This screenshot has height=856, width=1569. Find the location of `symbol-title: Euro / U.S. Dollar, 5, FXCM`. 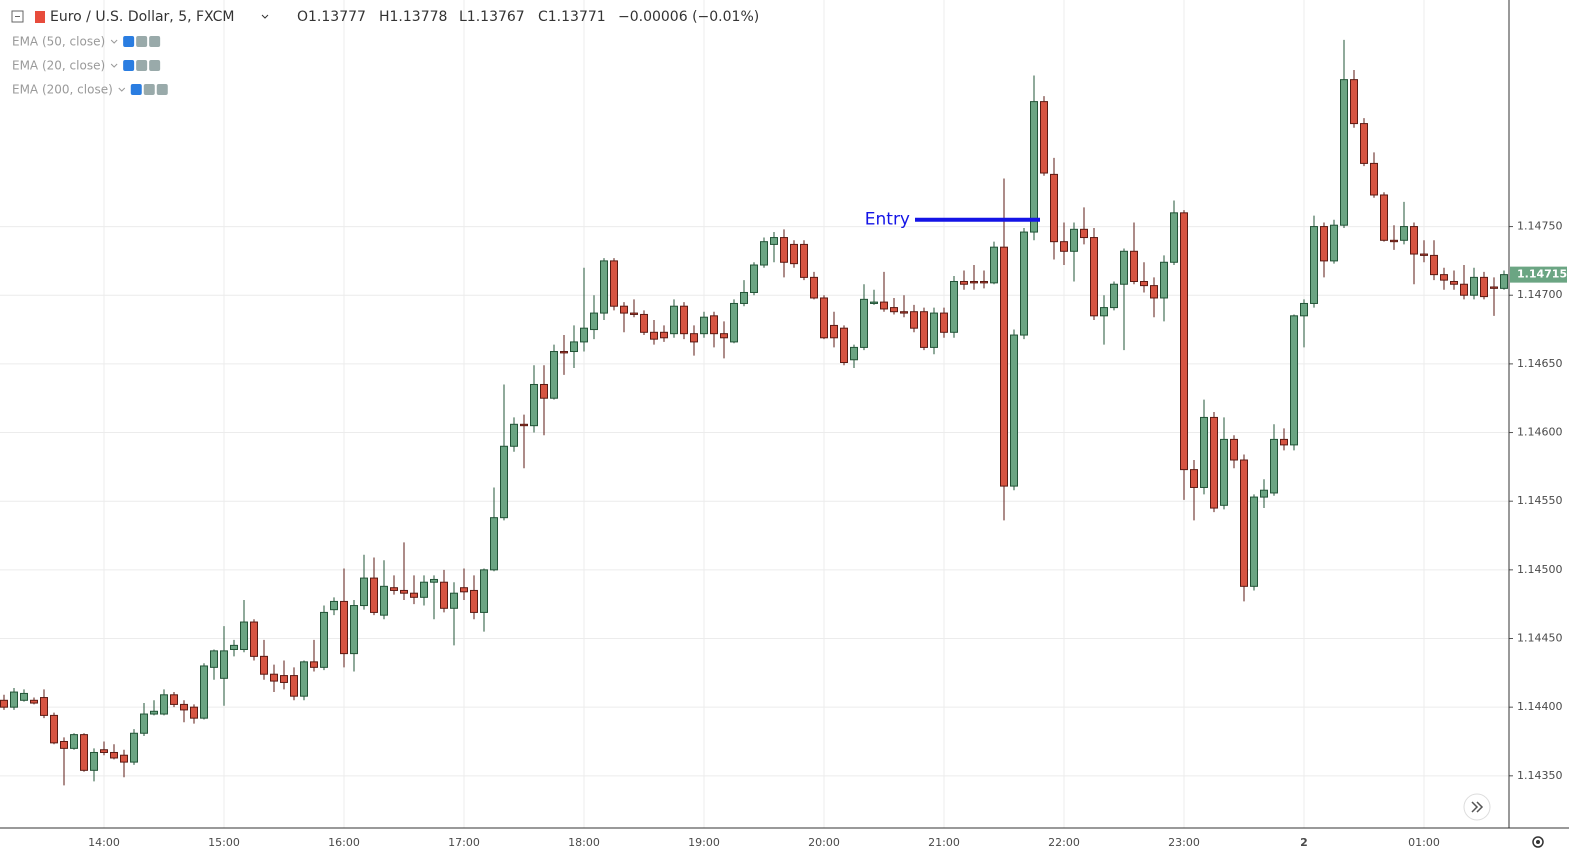

symbol-title: Euro / U.S. Dollar, 5, FXCM is located at coordinates (142, 17).